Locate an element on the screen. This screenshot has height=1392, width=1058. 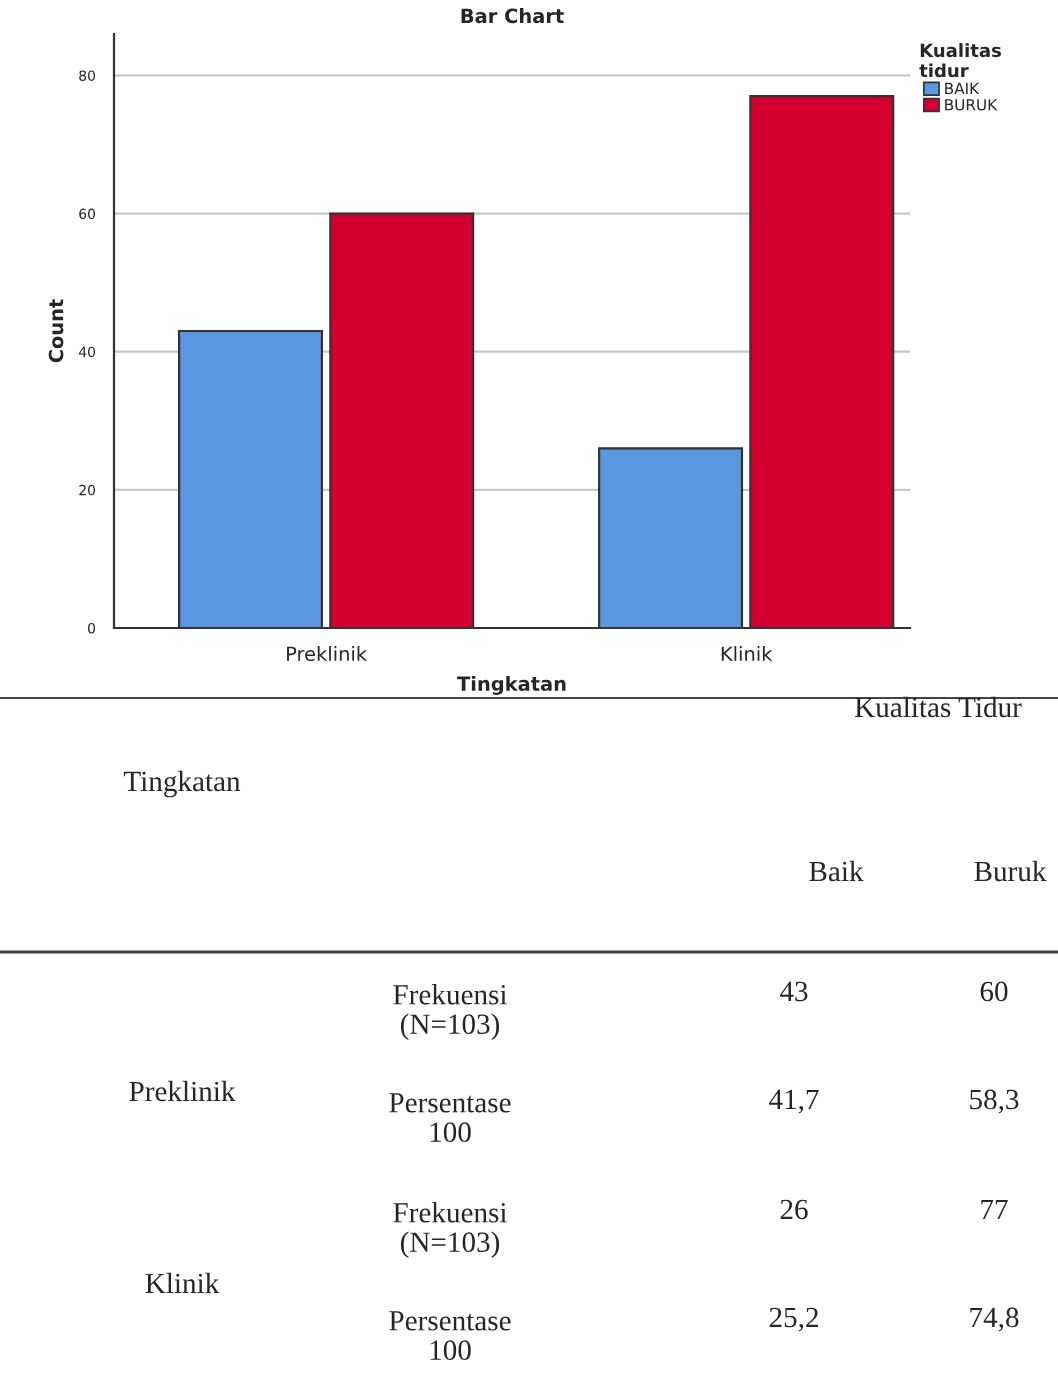
text: Buruk is located at coordinates (1010, 871).